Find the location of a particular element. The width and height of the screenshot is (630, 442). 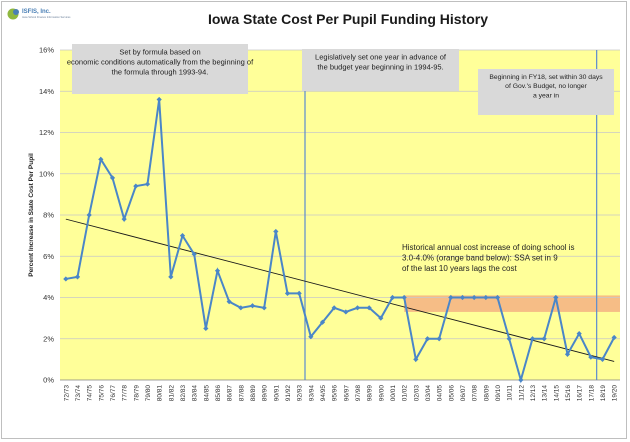

x-tick-label: 10/11 is located at coordinates (510, 393).